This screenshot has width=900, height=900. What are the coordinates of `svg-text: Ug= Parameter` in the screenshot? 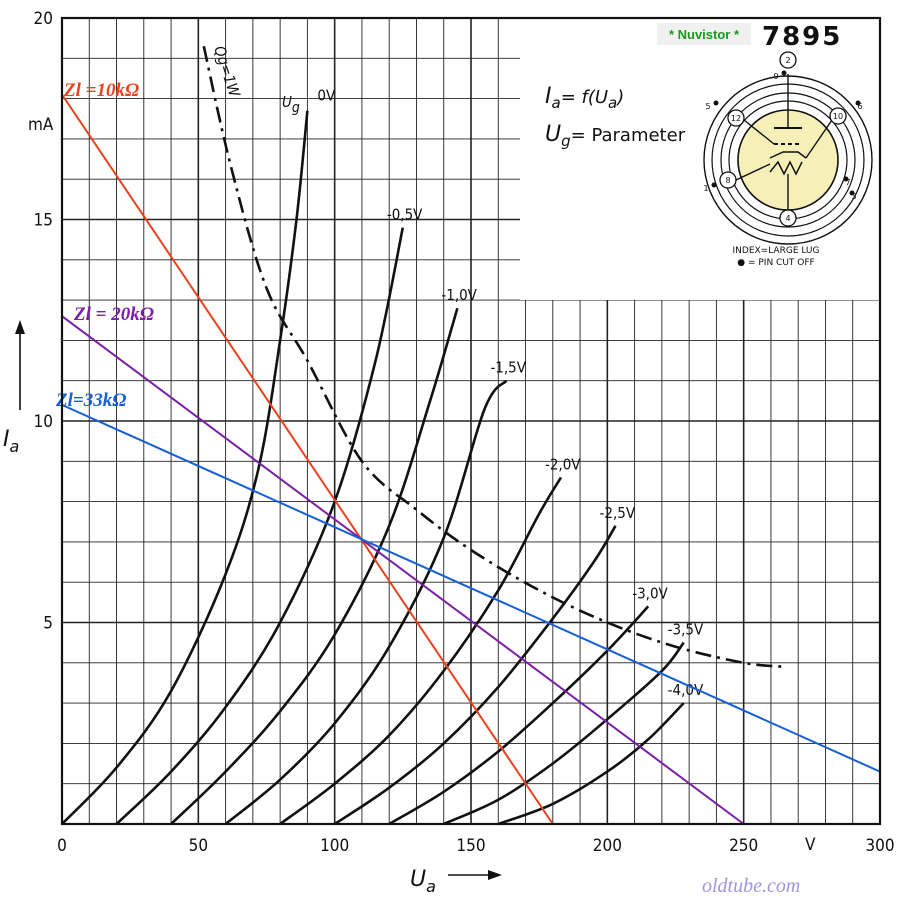 It's located at (615, 136).